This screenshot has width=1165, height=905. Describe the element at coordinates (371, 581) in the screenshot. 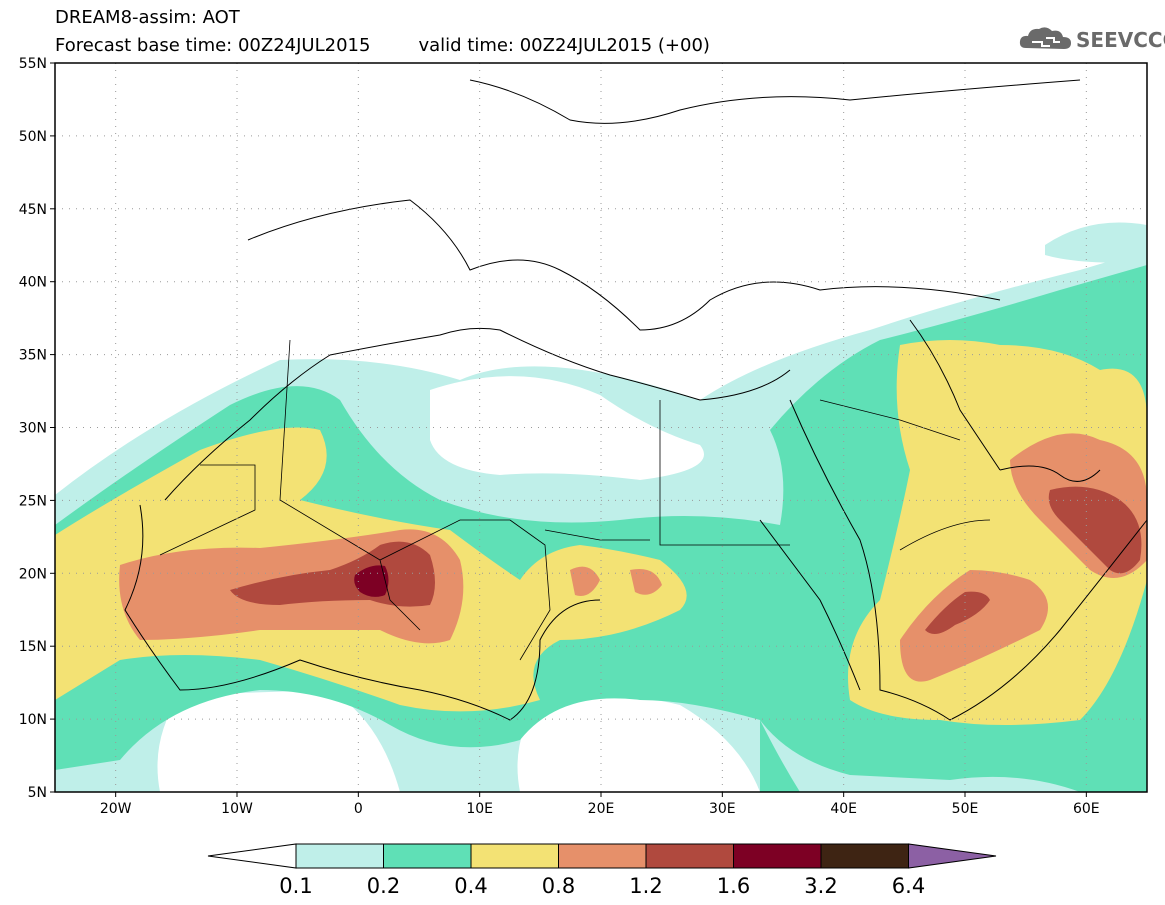

I see `aot-contour-1.6` at that location.